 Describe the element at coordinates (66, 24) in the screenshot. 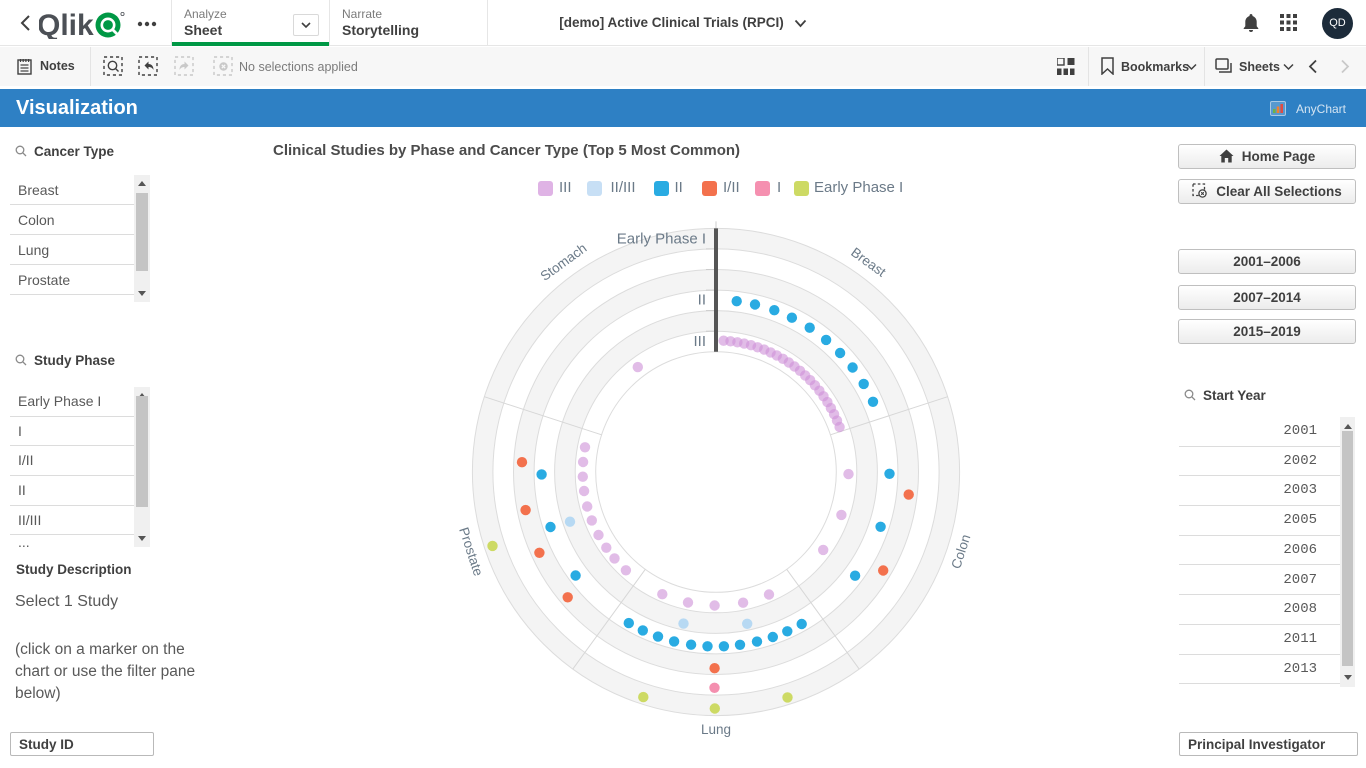

I see `svg-text: Qlik` at that location.